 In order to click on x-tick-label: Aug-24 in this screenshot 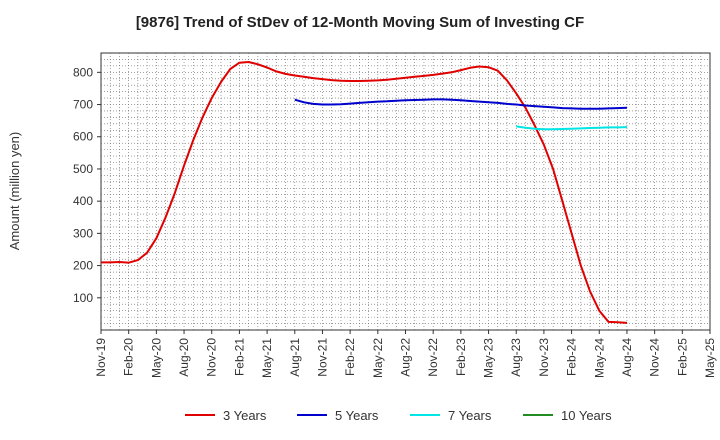, I will do `click(627, 357)`.